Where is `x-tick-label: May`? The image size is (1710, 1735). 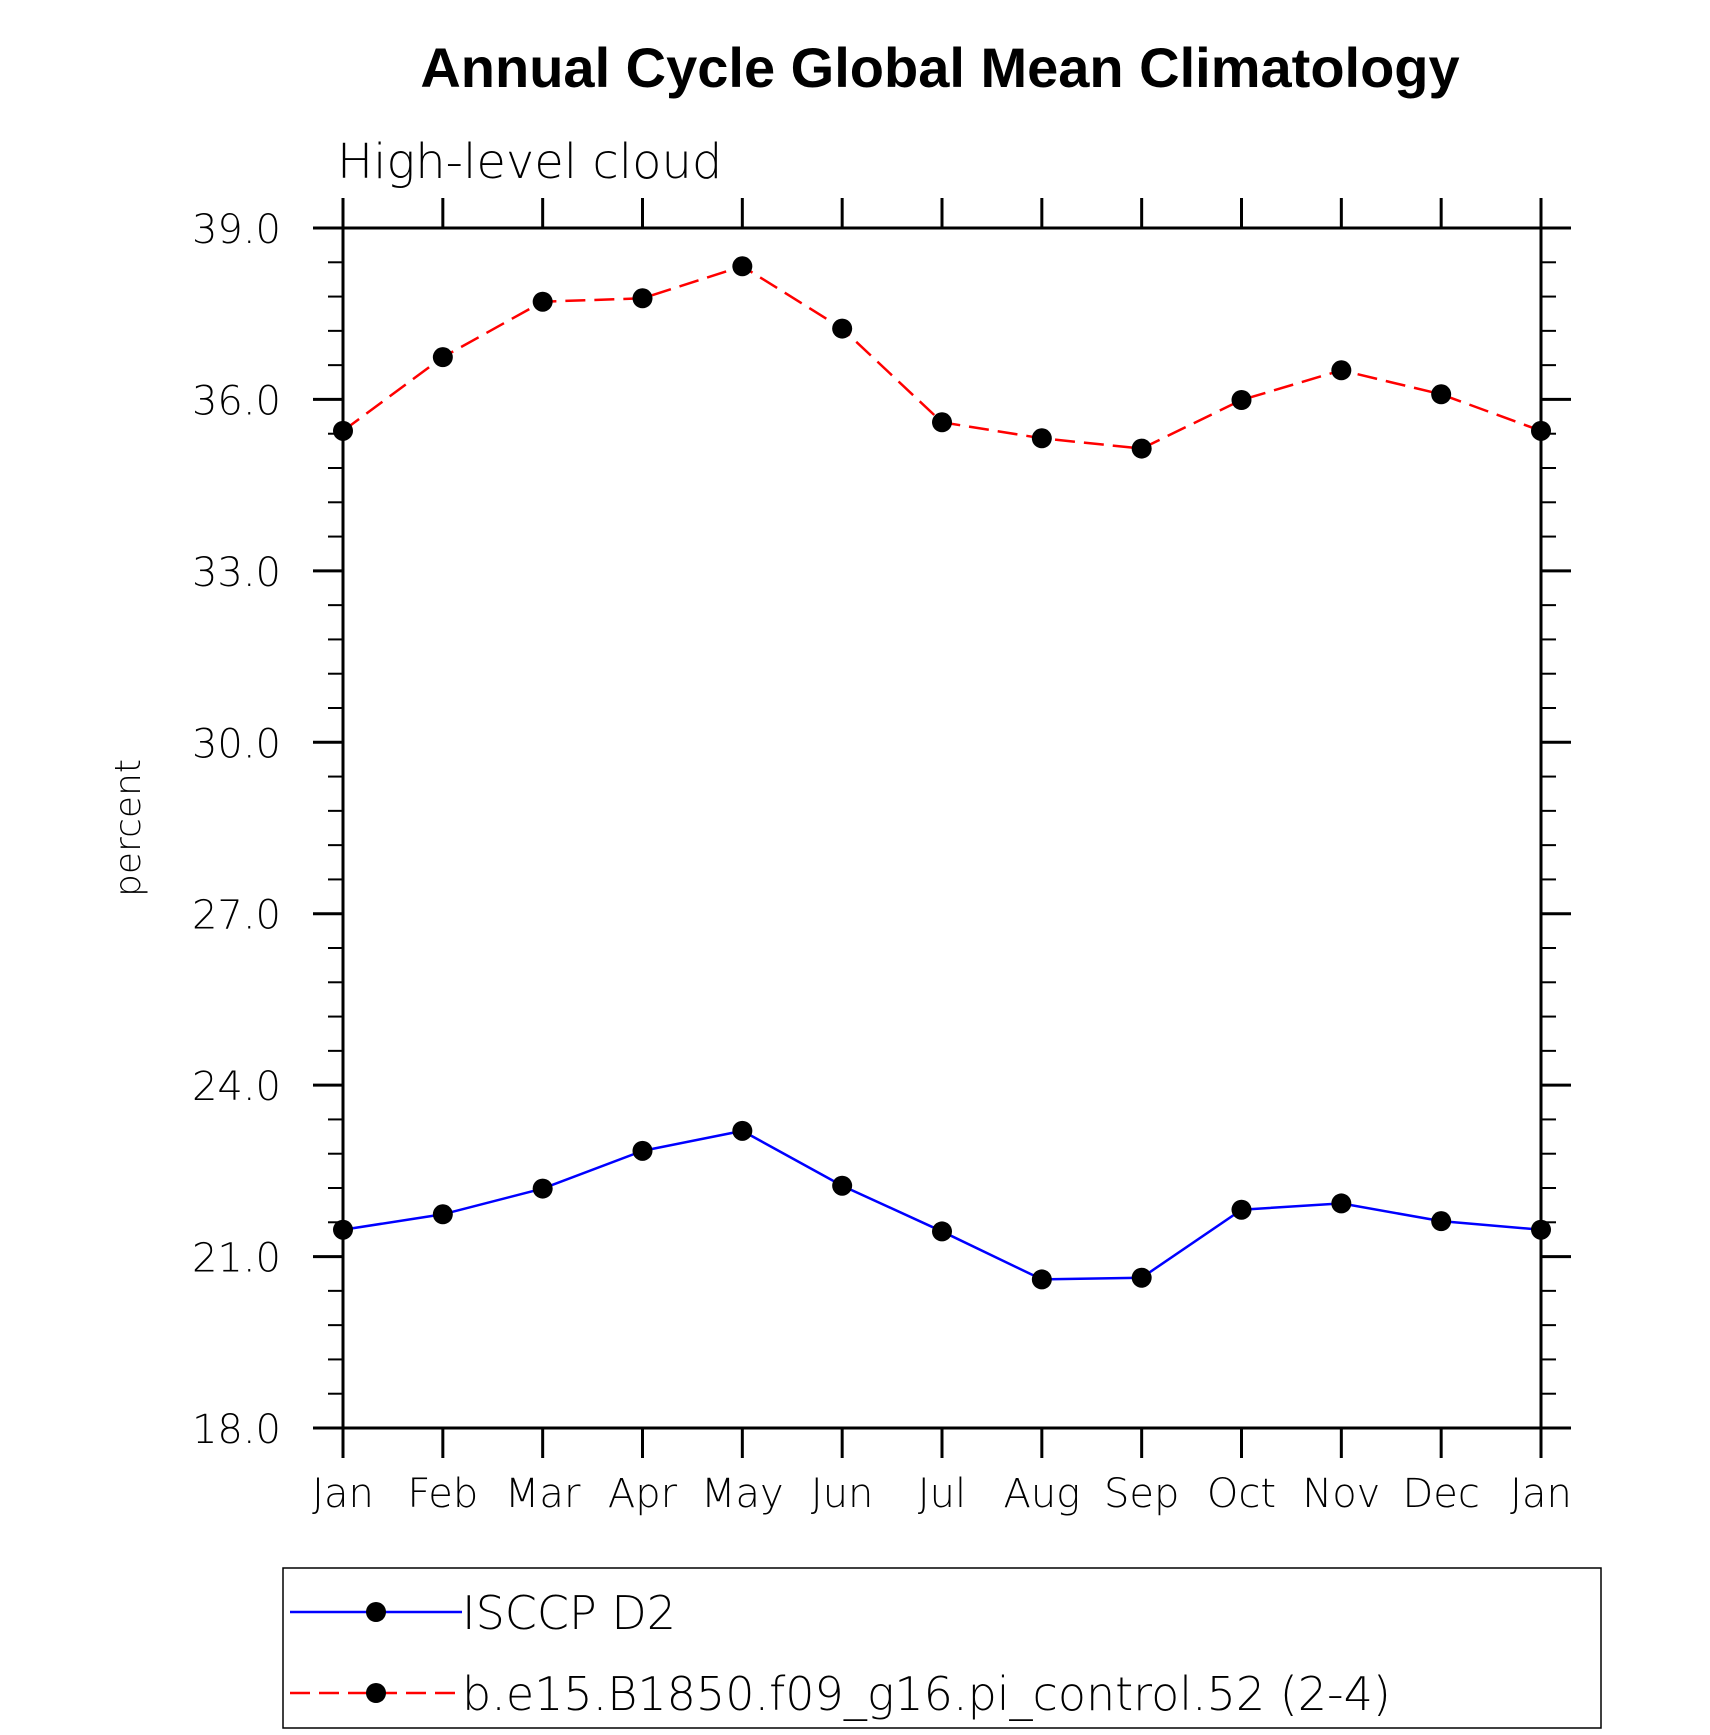 x-tick-label: May is located at coordinates (742, 1494).